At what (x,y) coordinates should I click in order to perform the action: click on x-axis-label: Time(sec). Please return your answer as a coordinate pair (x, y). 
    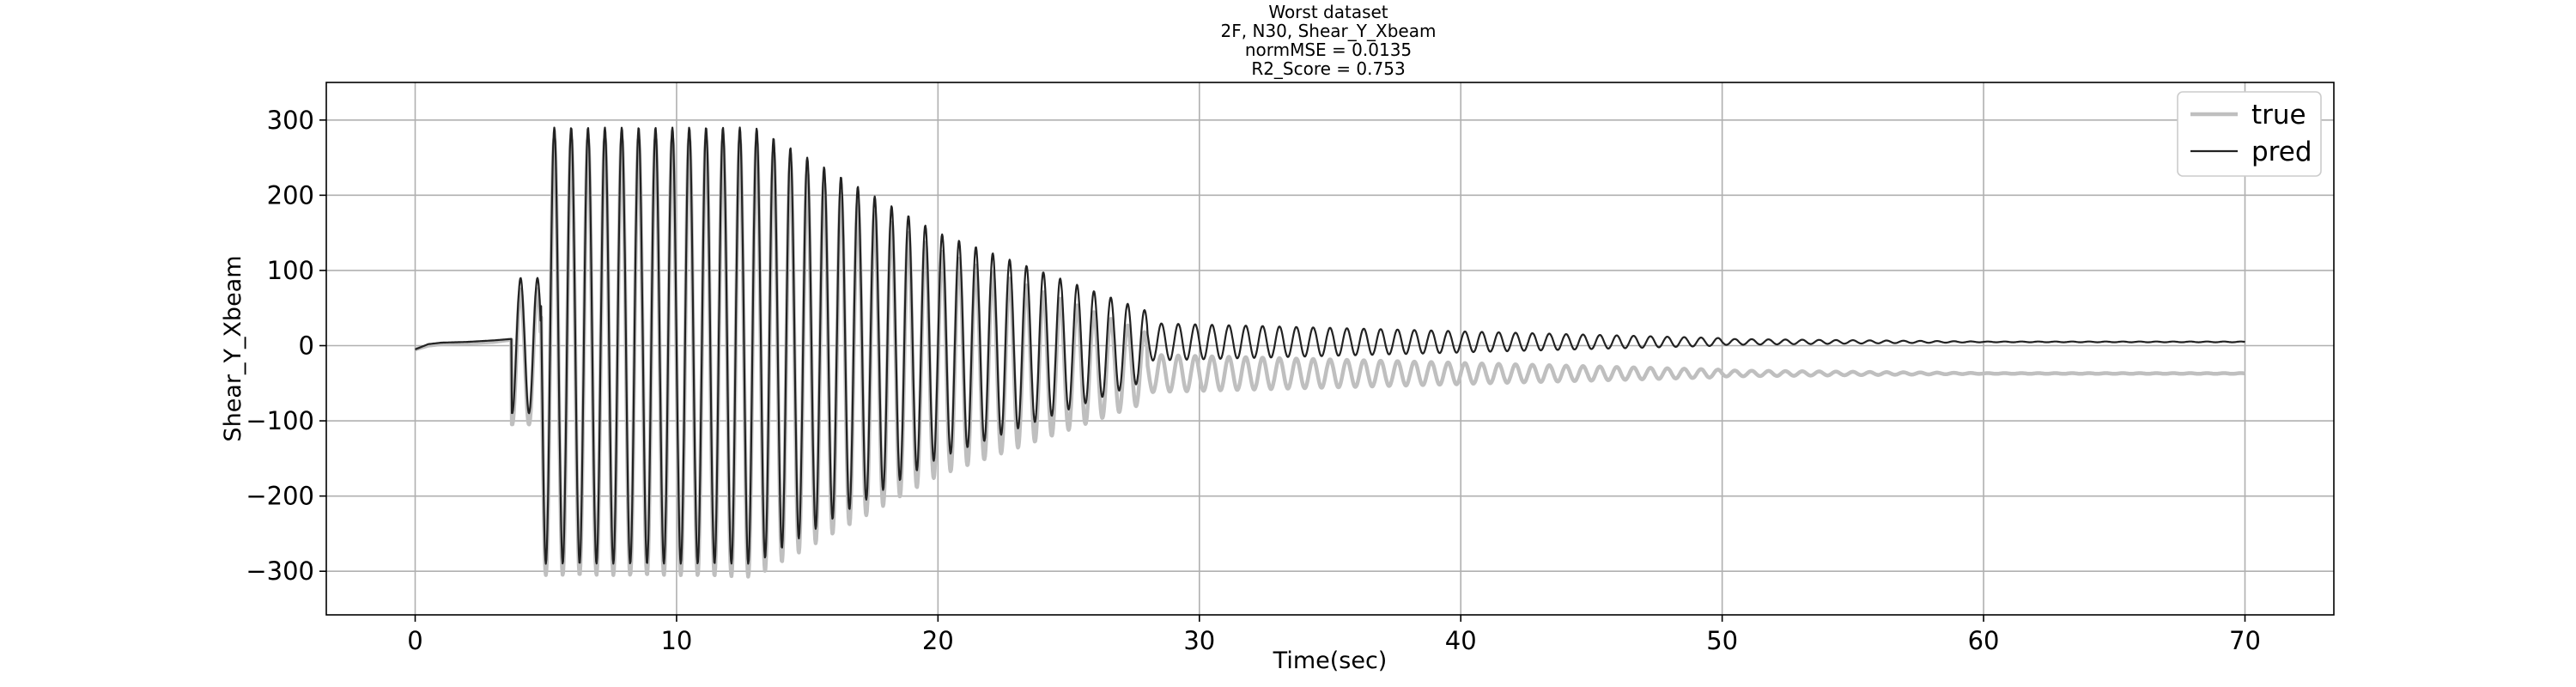
    Looking at the image, I should click on (1330, 660).